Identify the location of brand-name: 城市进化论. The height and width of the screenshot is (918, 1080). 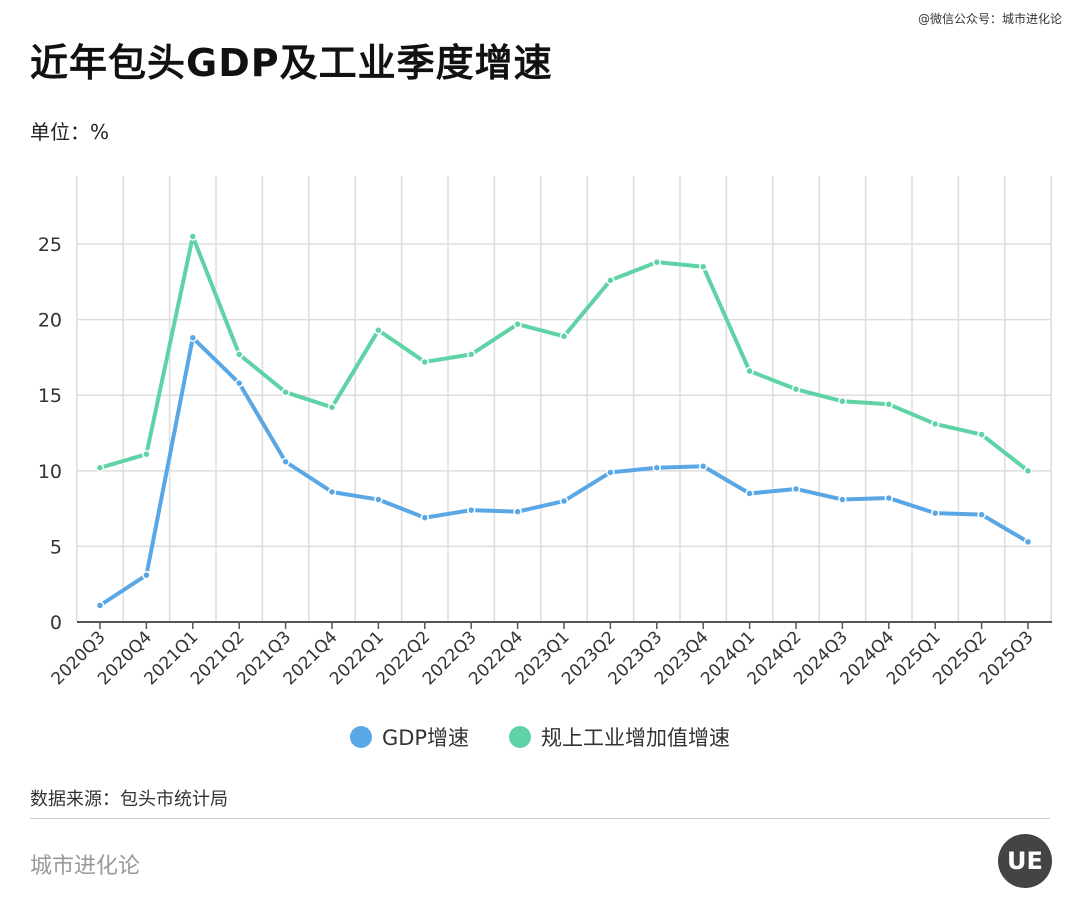
(85, 866).